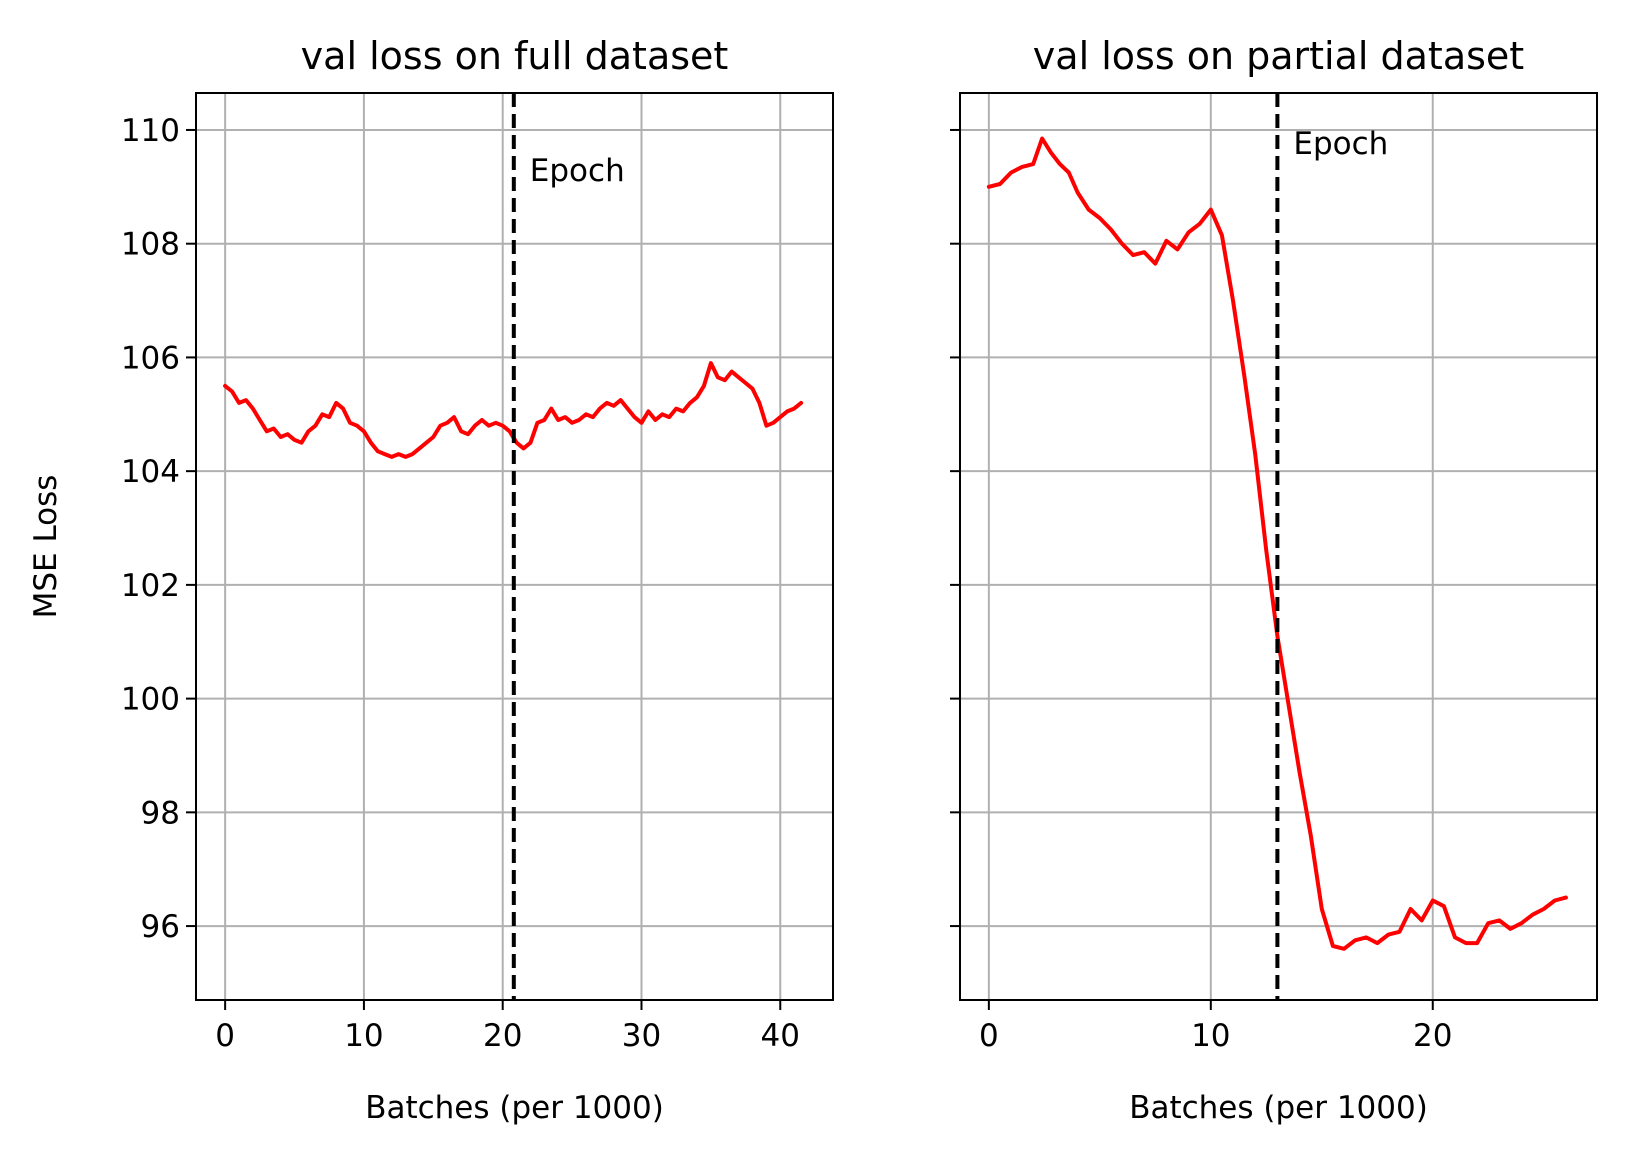 The width and height of the screenshot is (1627, 1154). Describe the element at coordinates (150, 245) in the screenshot. I see `y-tick-label: 108` at that location.